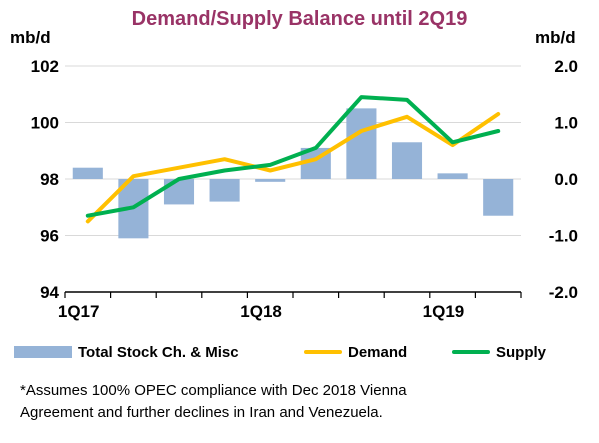  What do you see at coordinates (566, 66) in the screenshot?
I see `right-axis-tick-label: 2.0` at bounding box center [566, 66].